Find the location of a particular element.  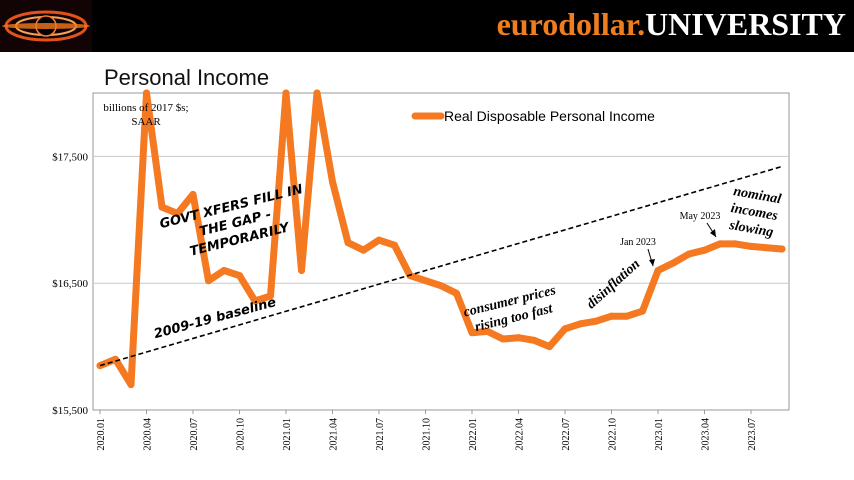

legend: Real Disposable Personal Income is located at coordinates (533, 116).